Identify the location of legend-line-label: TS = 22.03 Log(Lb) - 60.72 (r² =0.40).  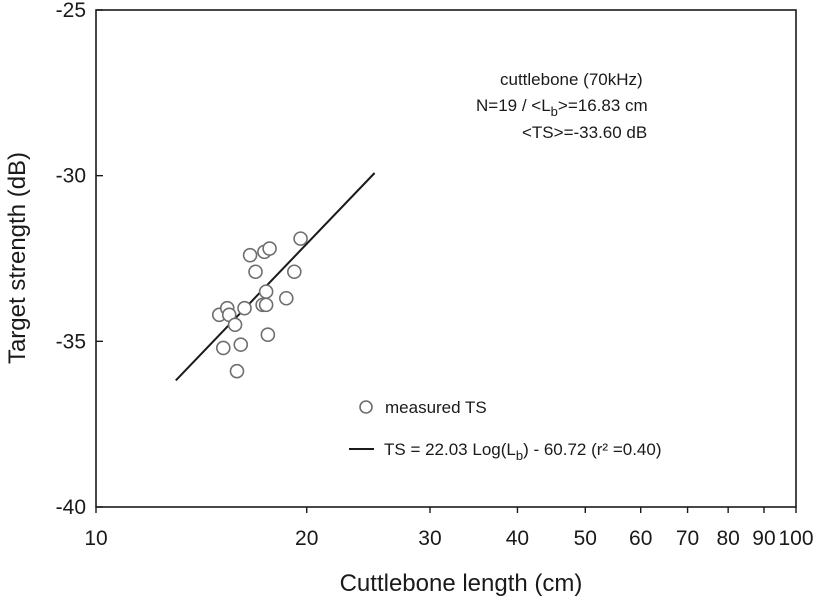
(523, 451).